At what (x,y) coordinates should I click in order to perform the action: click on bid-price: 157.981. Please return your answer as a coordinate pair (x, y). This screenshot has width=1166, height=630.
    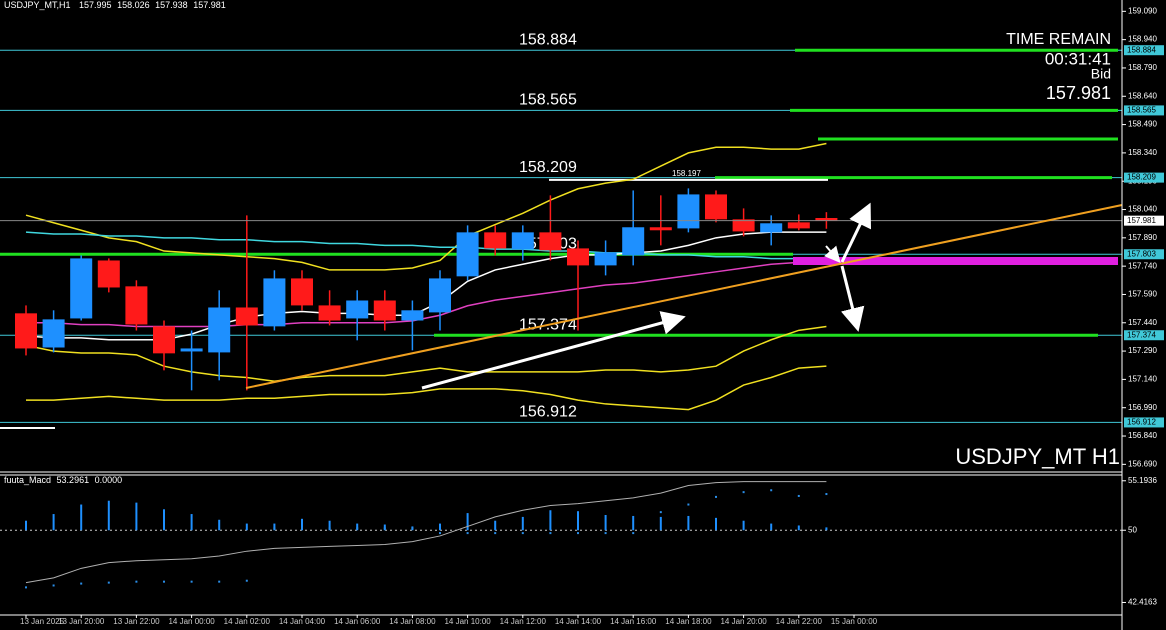
    Looking at the image, I should click on (1078, 93).